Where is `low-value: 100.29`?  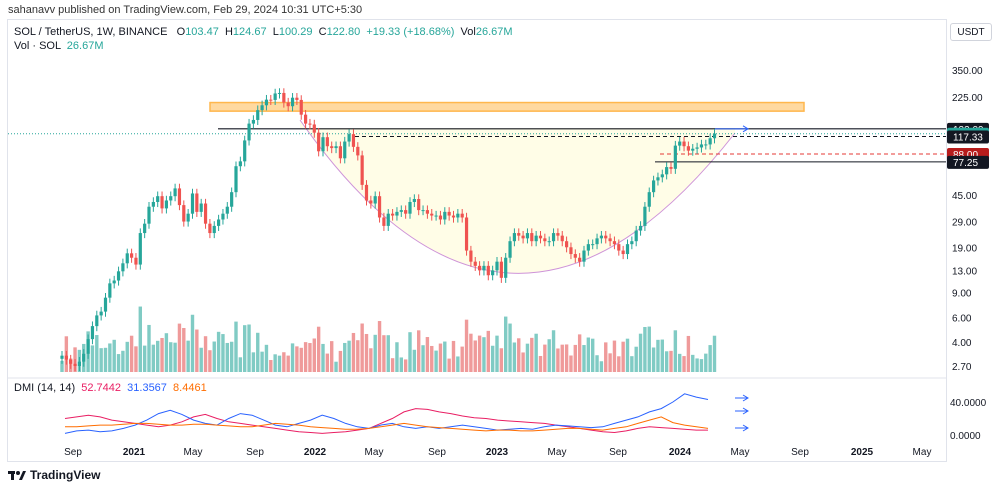
low-value: 100.29 is located at coordinates (295, 32).